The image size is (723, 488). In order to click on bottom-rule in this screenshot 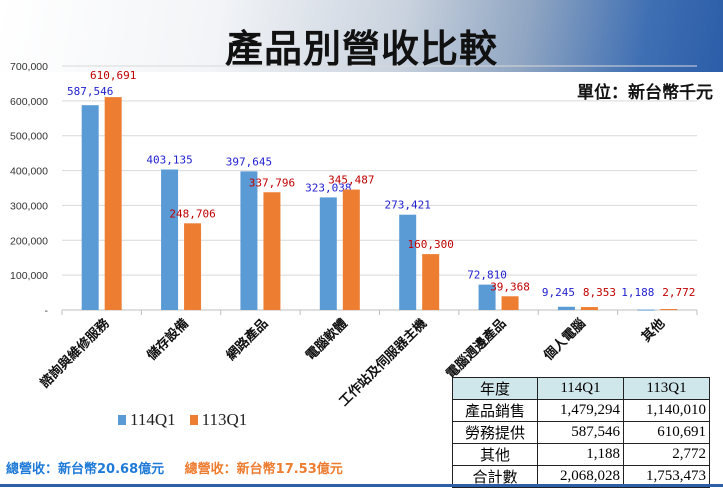, I will do `click(361, 485)`.